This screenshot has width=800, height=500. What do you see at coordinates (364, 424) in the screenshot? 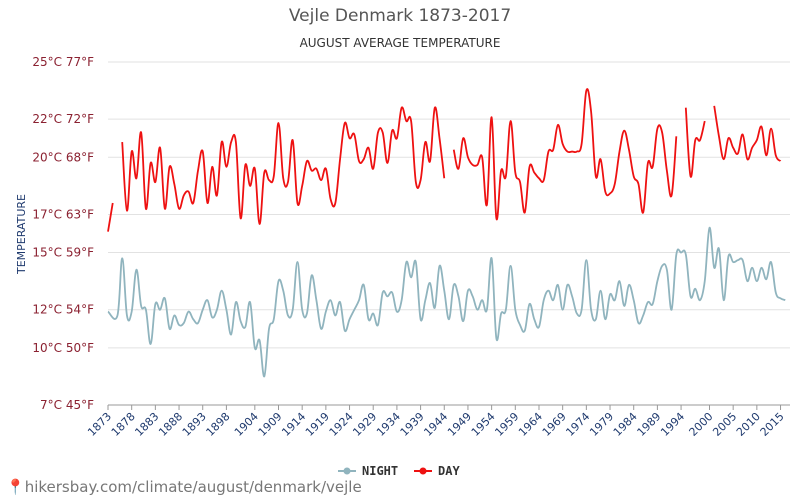
I see `x-tick-label: 1929` at bounding box center [364, 424].